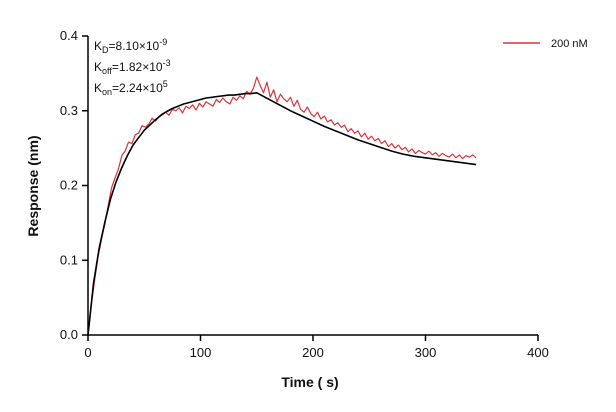 Image resolution: width=616 pixels, height=412 pixels. I want to click on y-axis-title: Response (nm), so click(33, 185).